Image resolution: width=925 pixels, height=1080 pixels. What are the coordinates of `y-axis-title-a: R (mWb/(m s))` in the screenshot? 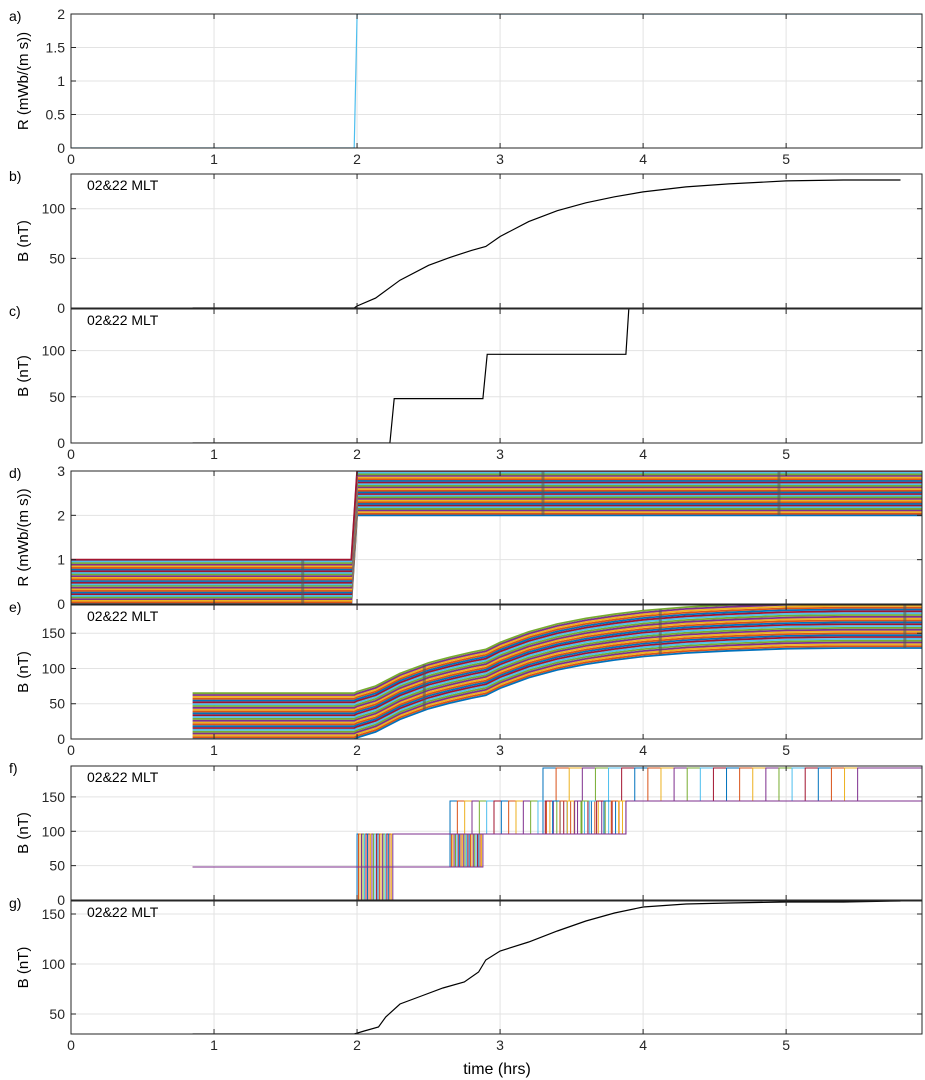 It's located at (23, 81).